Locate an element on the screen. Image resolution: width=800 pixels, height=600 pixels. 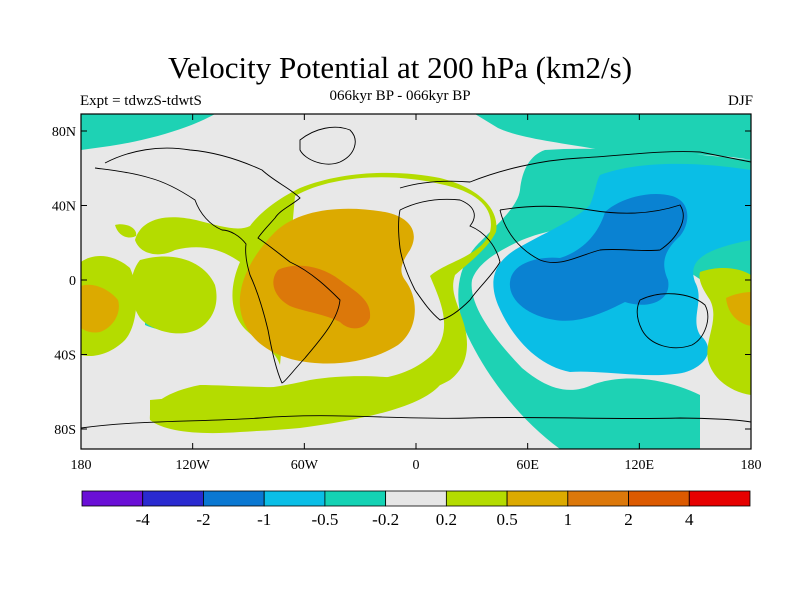
contour-blue-core is located at coordinates (598, 257).